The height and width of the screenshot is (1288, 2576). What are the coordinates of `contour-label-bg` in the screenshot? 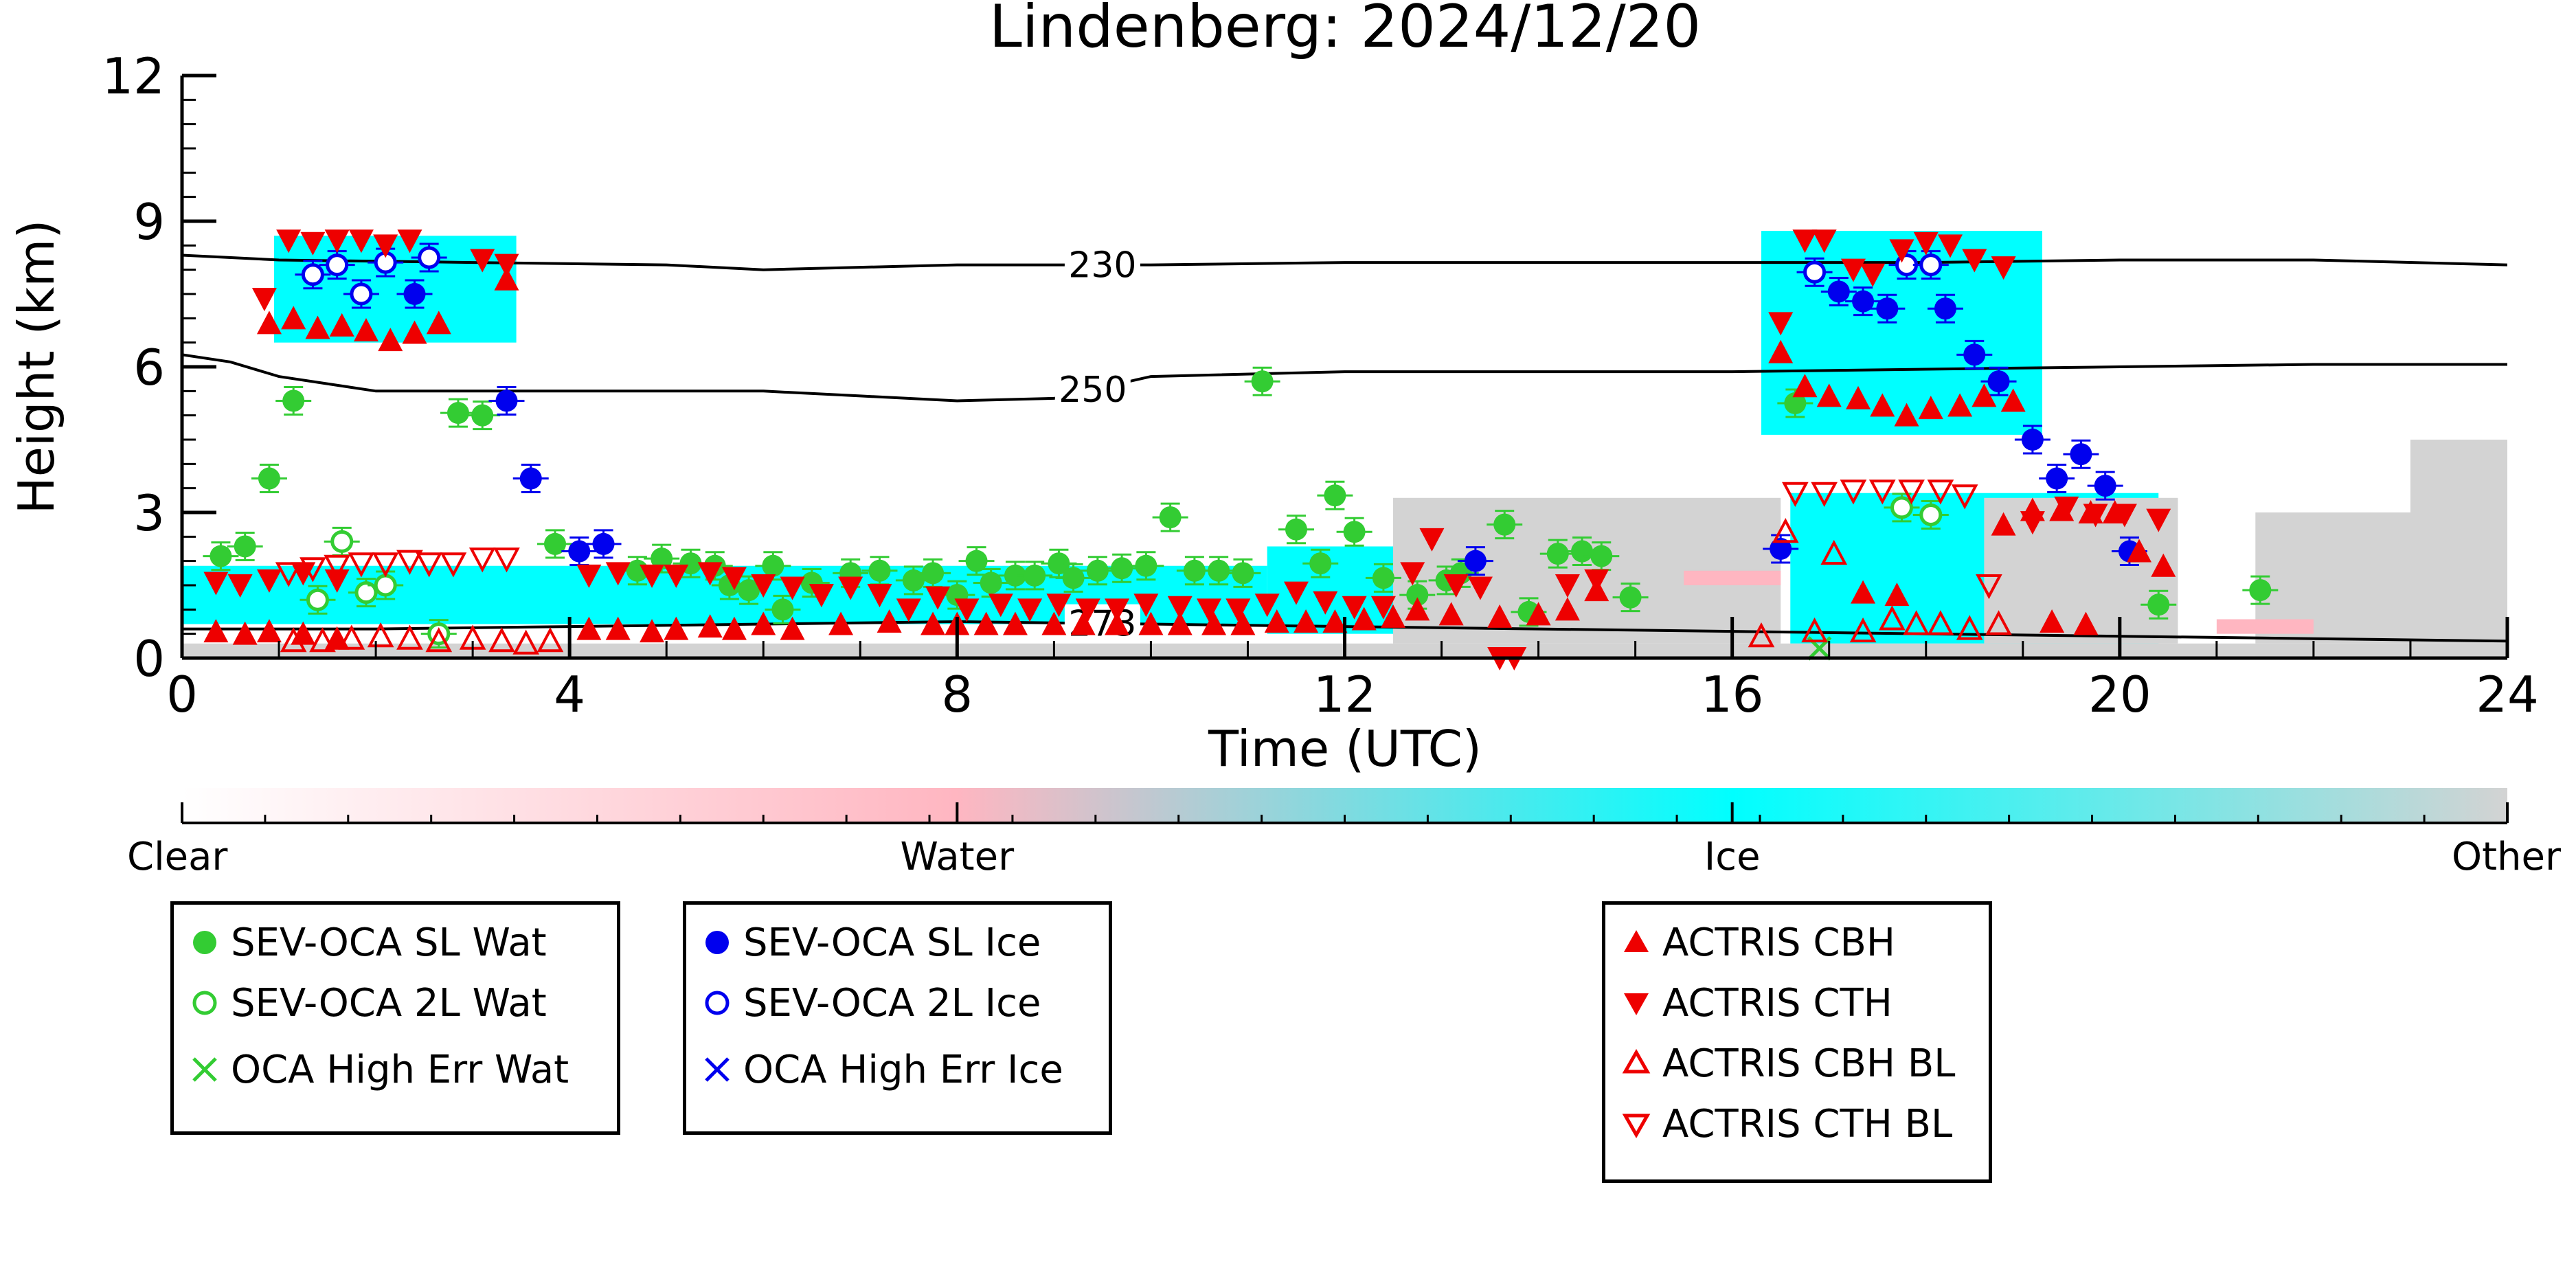 It's located at (1092, 389).